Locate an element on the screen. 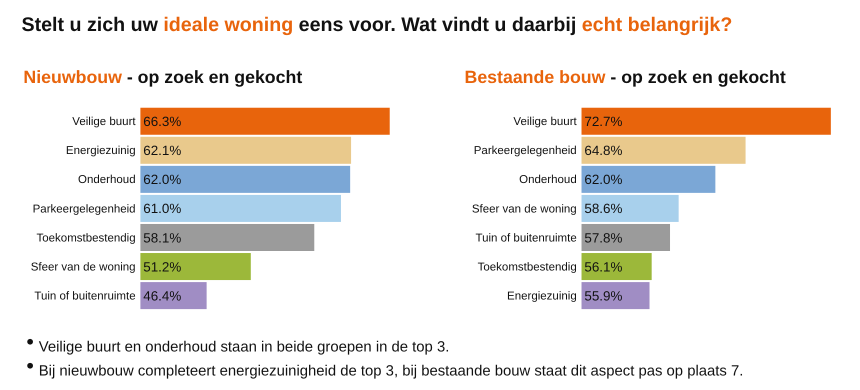  chart-title: Nieuwbouw - op zoek en gekocht is located at coordinates (162, 76).